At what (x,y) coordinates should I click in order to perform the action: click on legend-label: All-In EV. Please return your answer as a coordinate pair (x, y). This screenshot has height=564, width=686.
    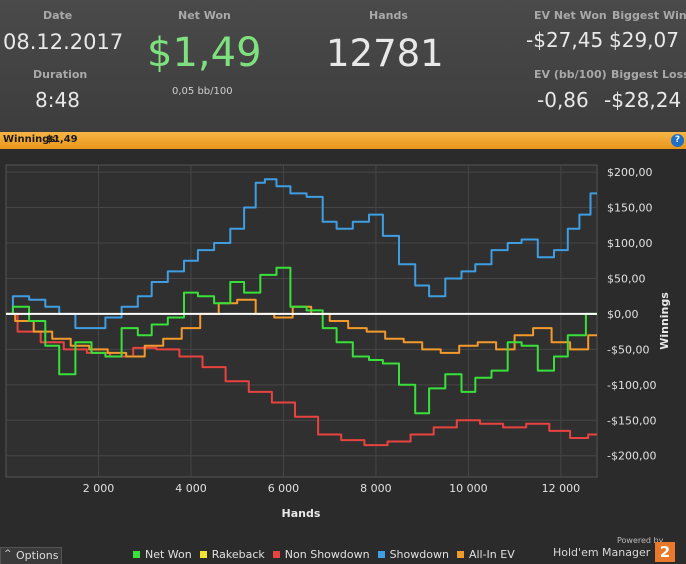
    Looking at the image, I should click on (491, 554).